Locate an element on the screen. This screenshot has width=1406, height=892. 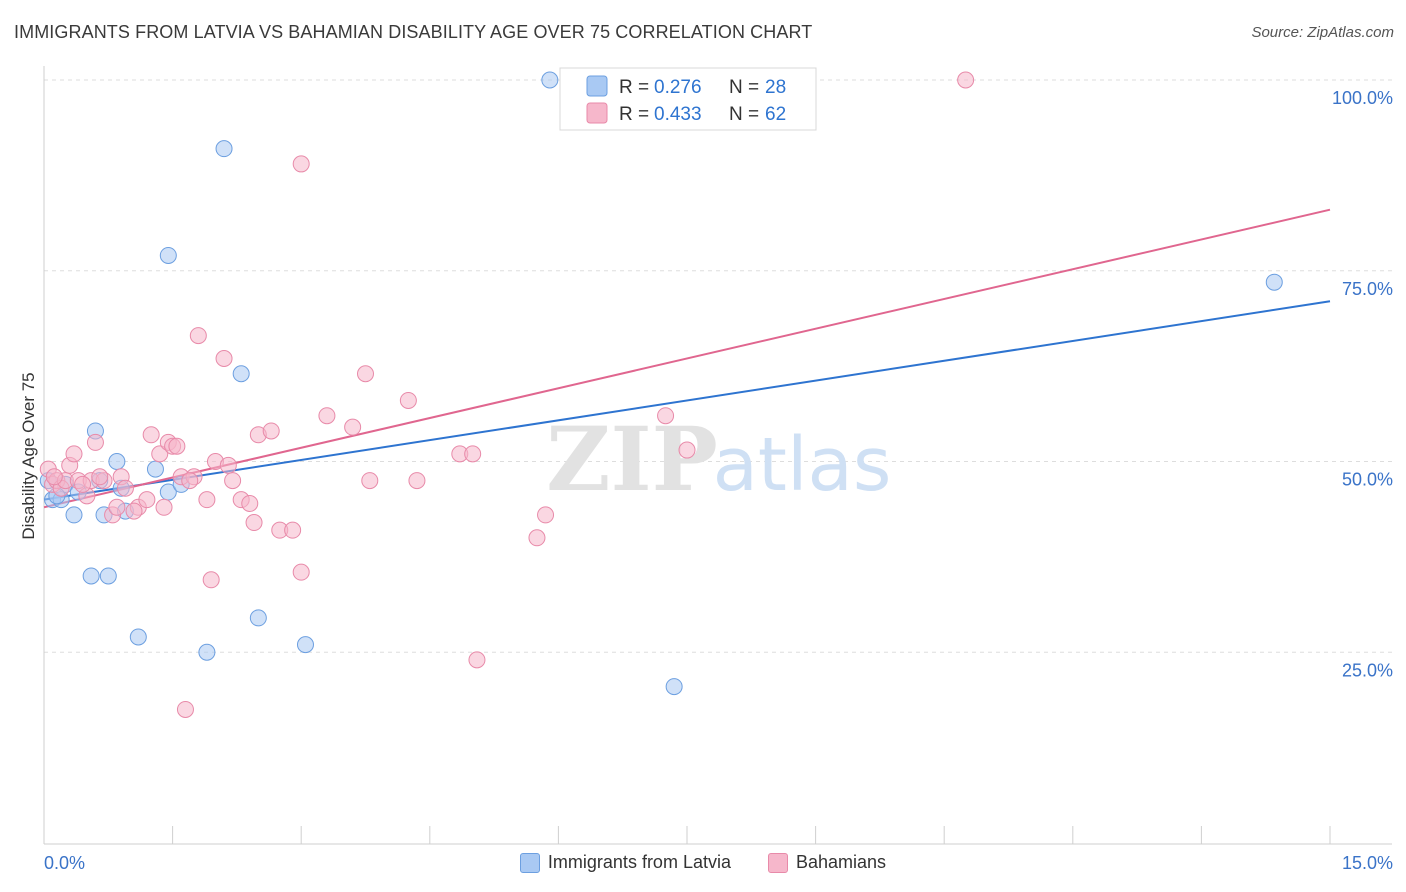
legend-r-value-latvia: 0.276 is located at coordinates (678, 87).